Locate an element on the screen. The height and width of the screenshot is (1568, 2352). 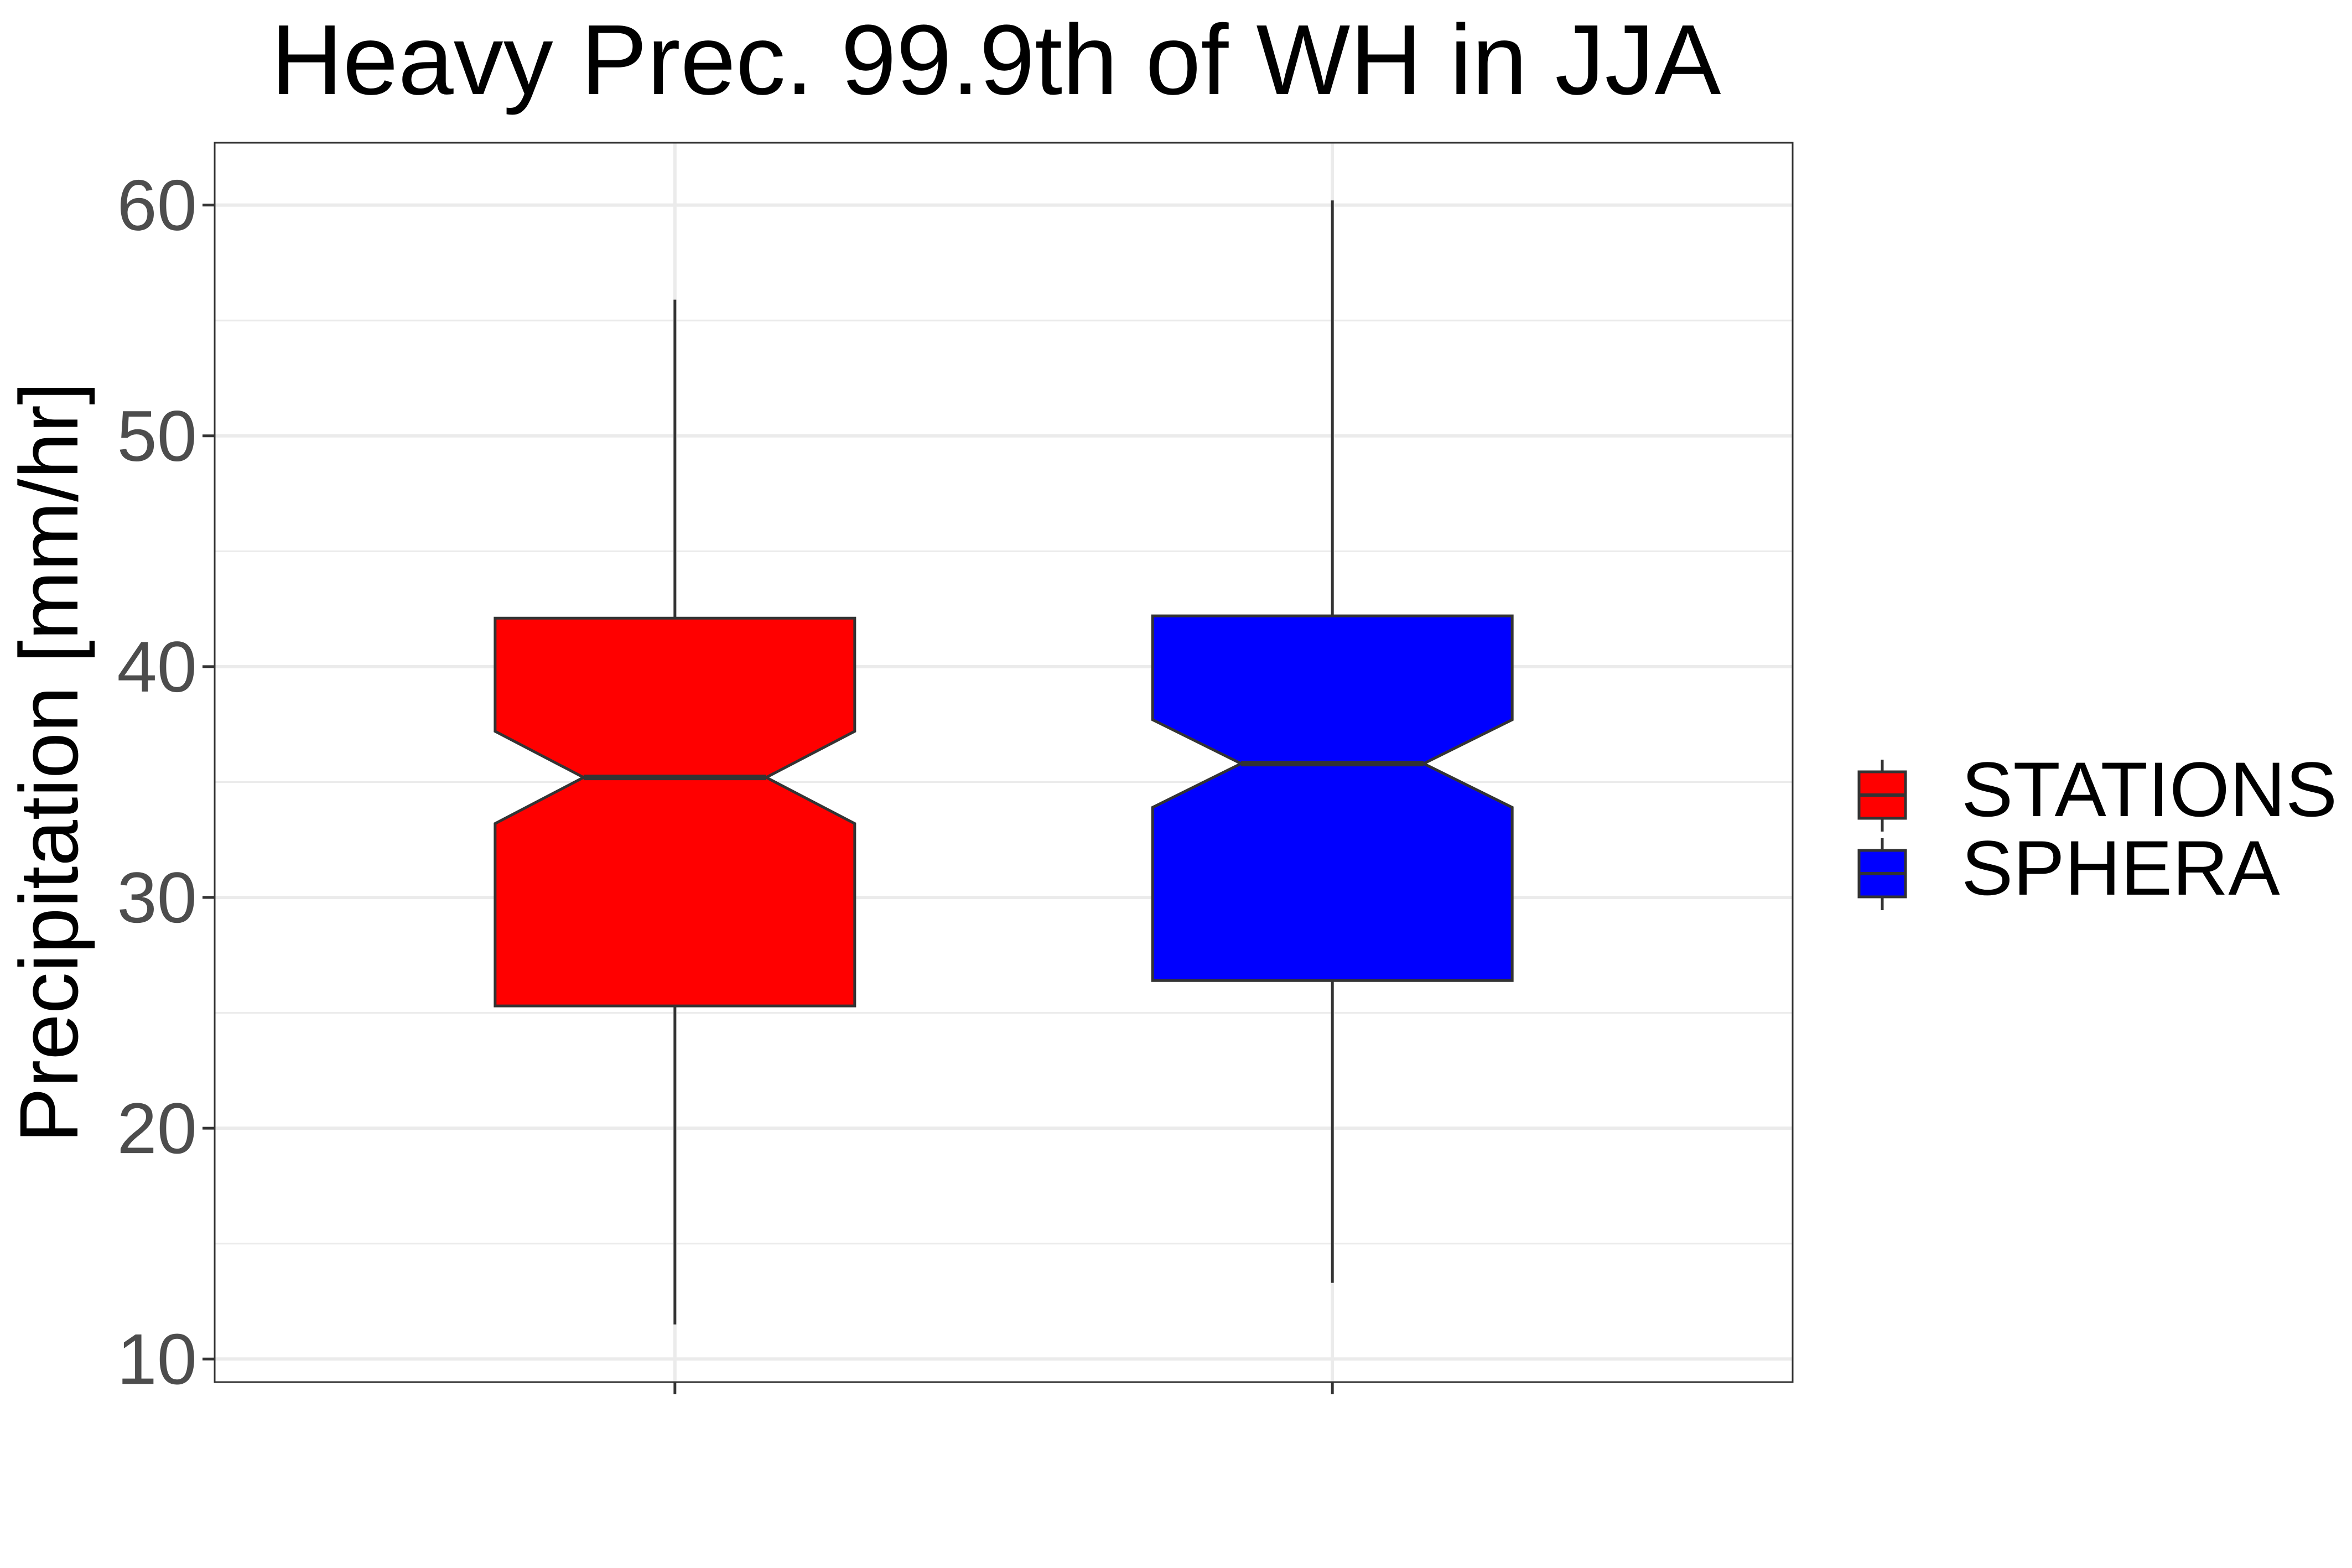
legend-item-stations: STATIONS is located at coordinates (2097, 790).